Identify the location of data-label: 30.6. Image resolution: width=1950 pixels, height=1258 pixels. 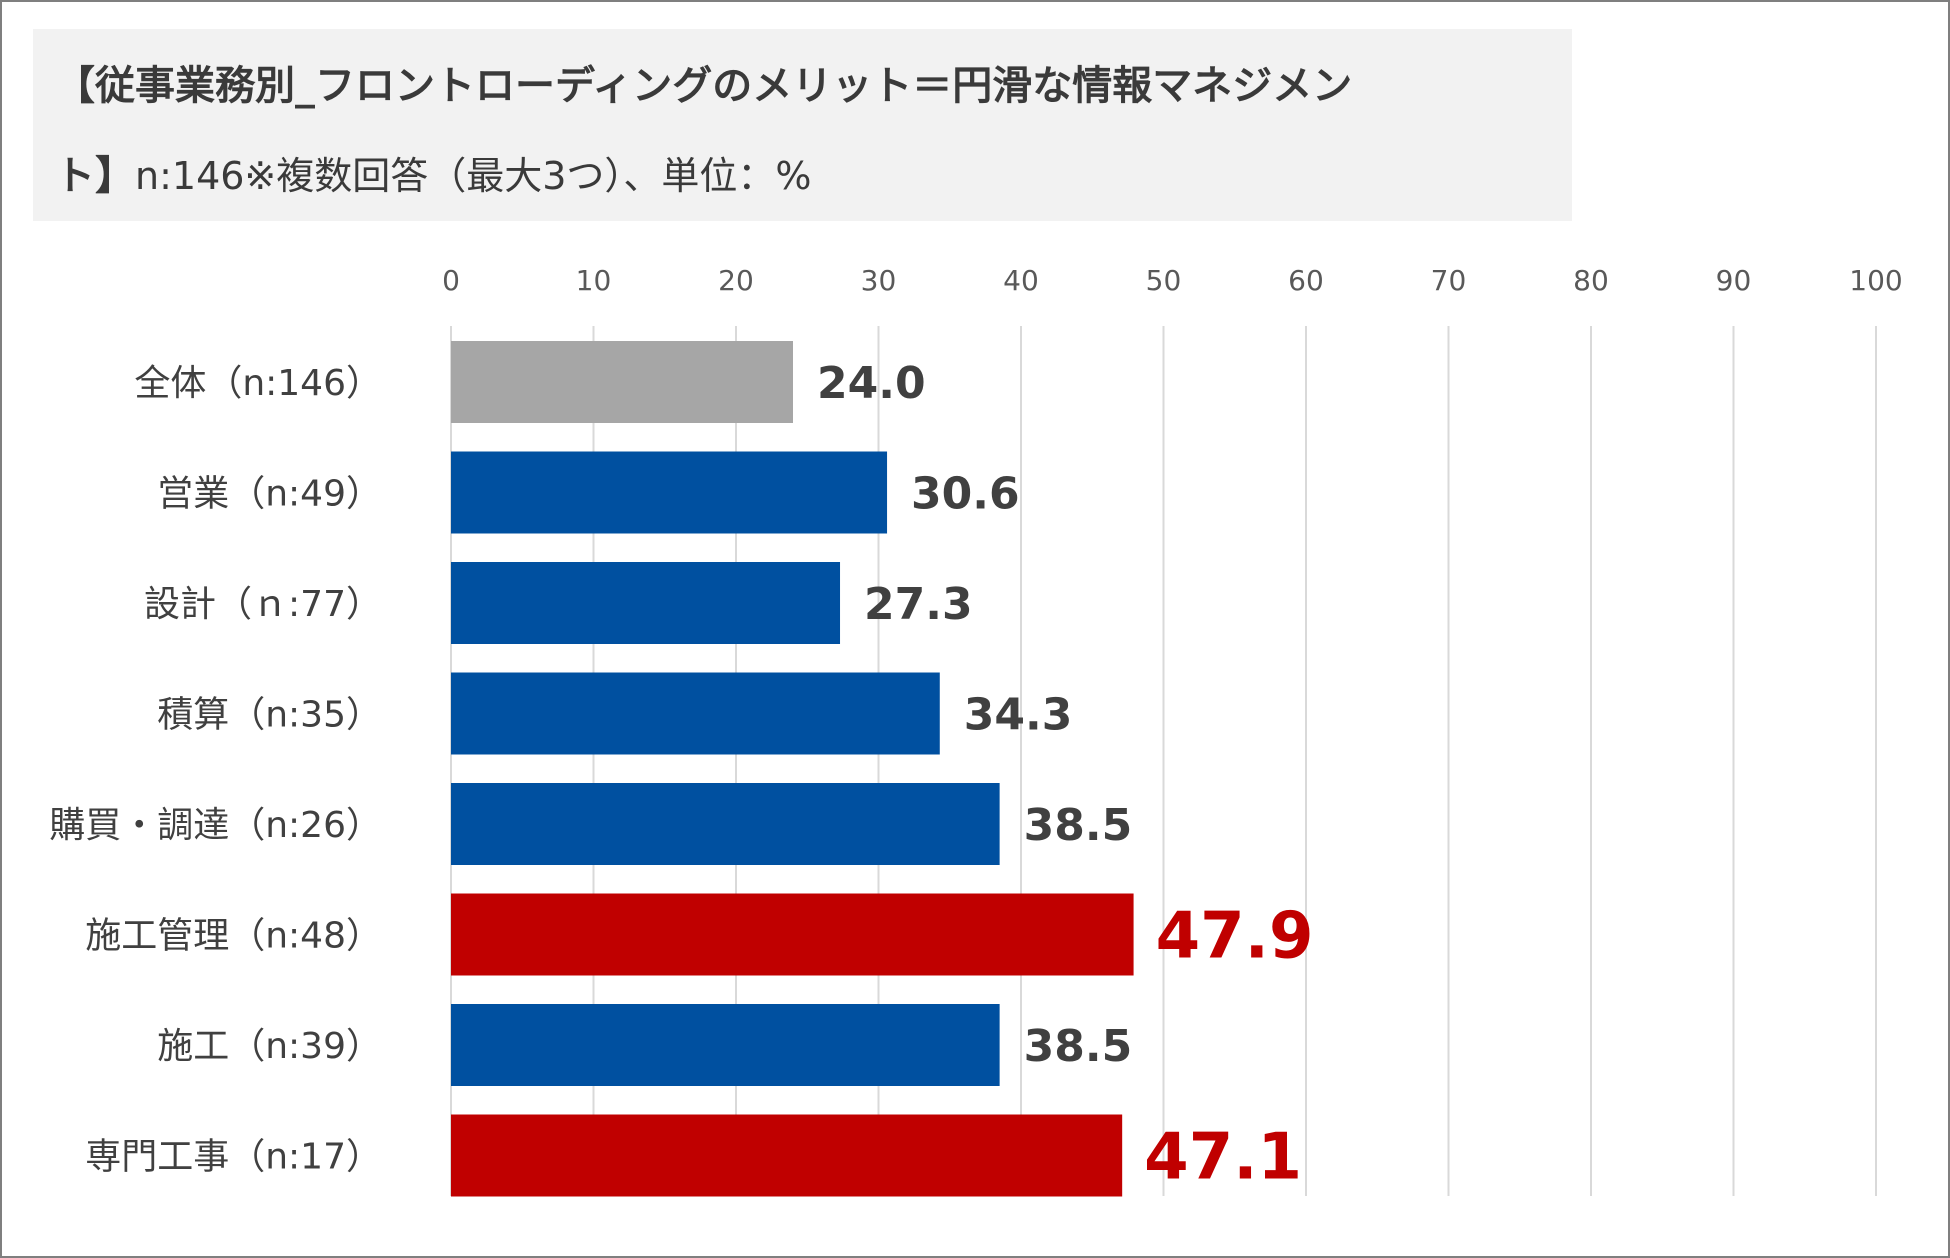
(965, 494).